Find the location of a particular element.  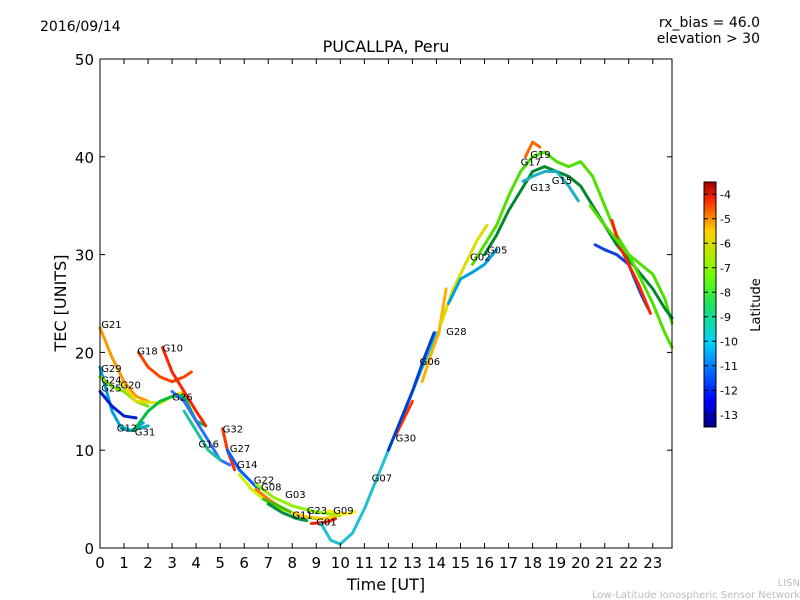

x-tick-label: 10 is located at coordinates (340, 563).